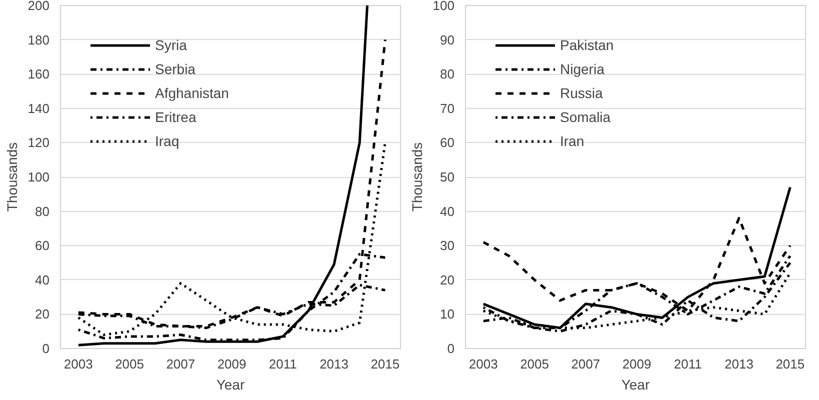 The height and width of the screenshot is (400, 819). I want to click on legend-label: Somalia, so click(585, 117).